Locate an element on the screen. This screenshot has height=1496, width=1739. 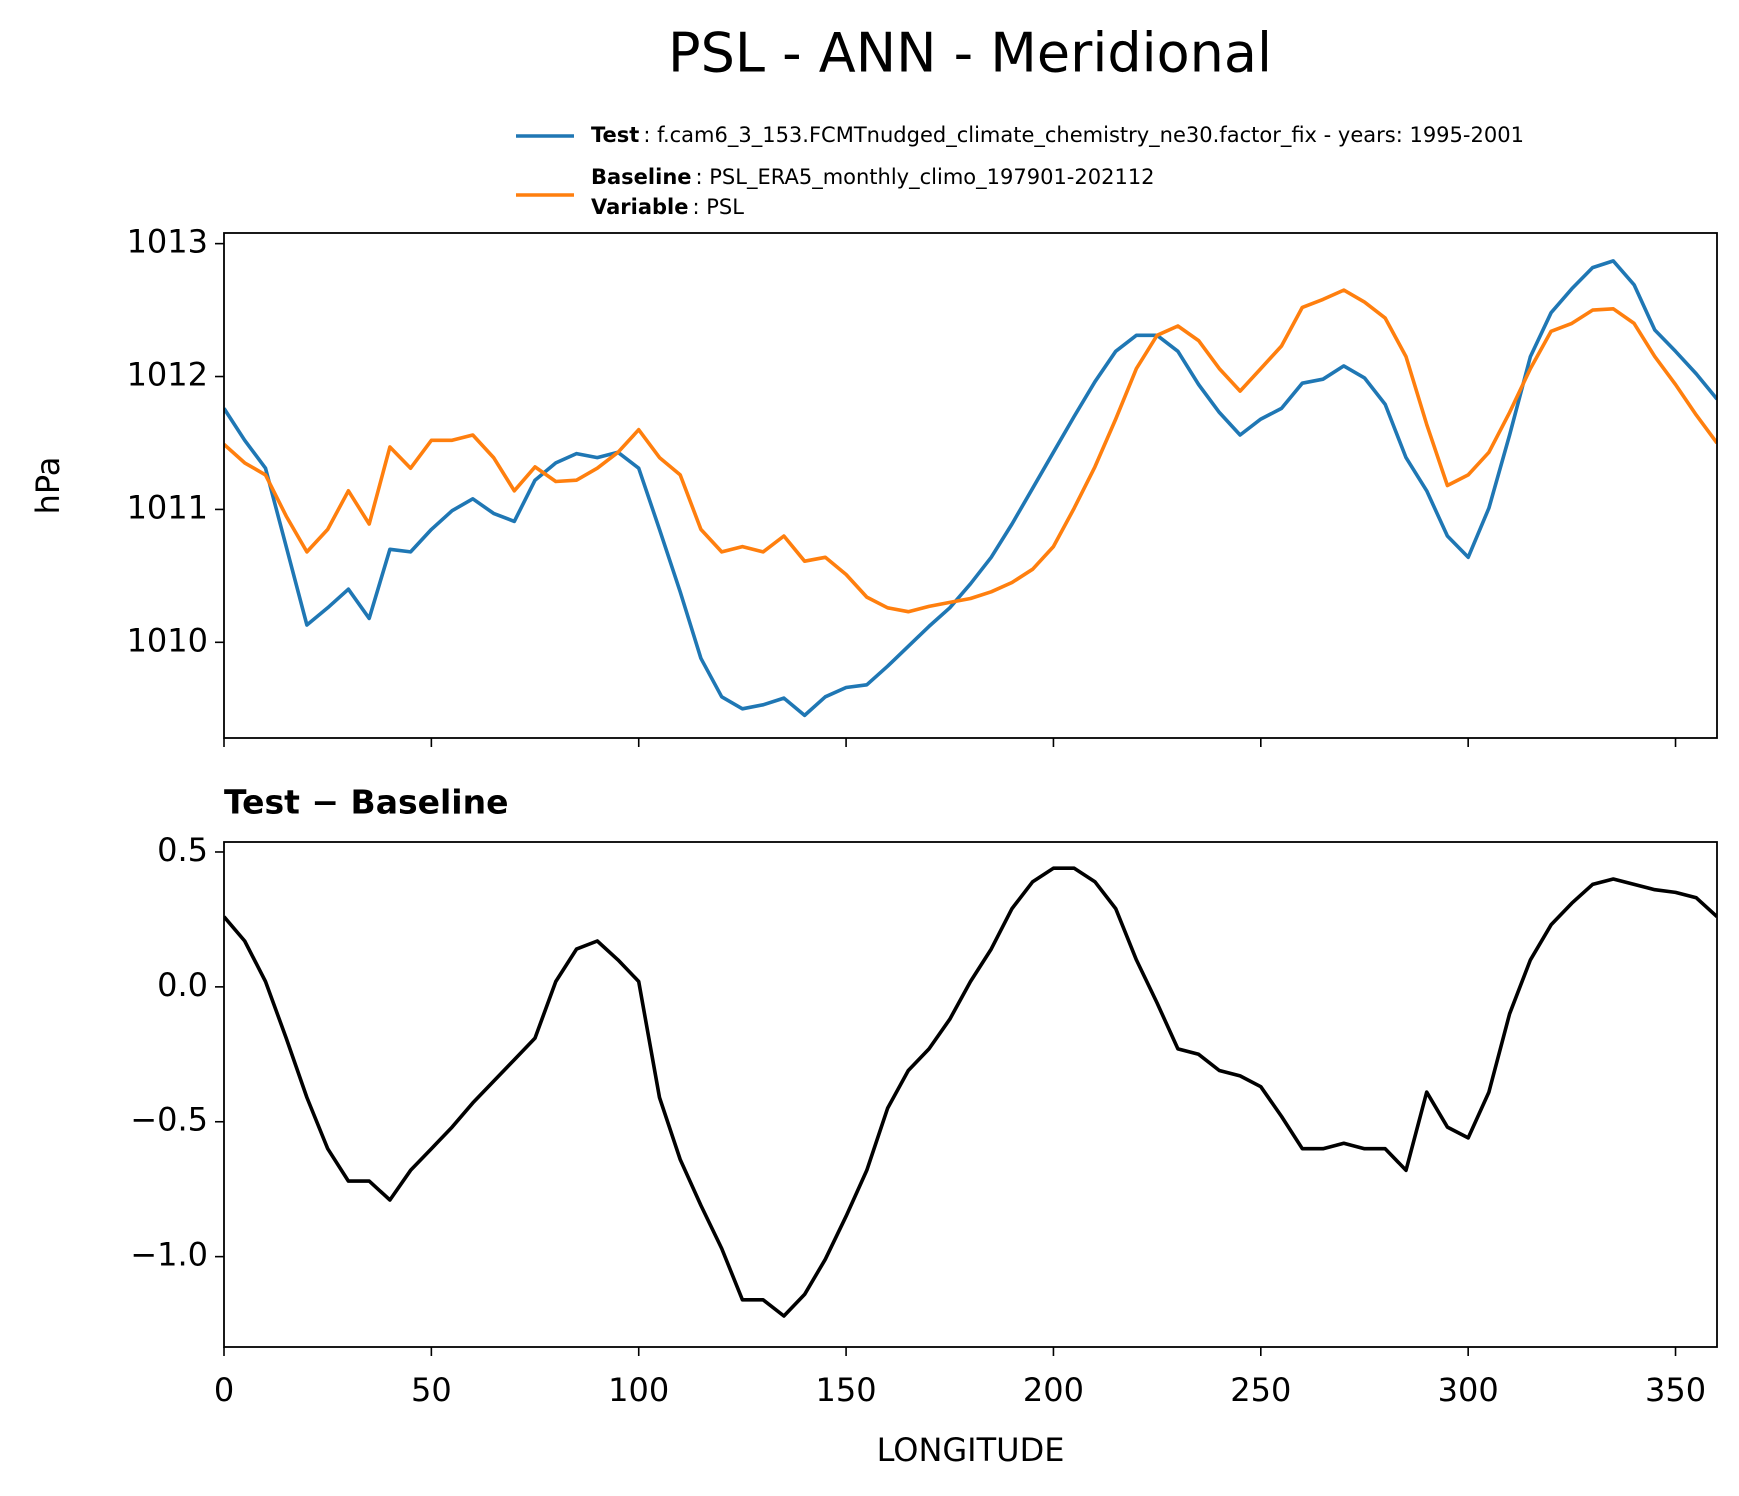
x-tick-label: 250 is located at coordinates (1260, 1390).